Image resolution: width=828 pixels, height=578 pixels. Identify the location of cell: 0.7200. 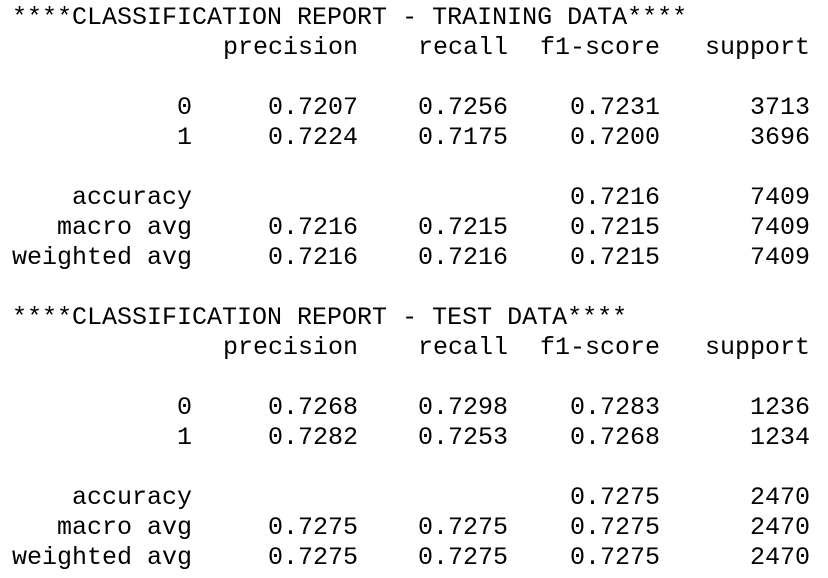
(614, 137).